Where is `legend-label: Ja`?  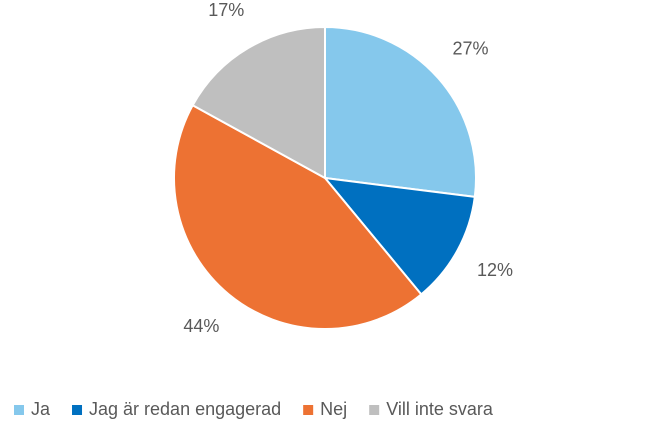
legend-label: Ja is located at coordinates (41, 409).